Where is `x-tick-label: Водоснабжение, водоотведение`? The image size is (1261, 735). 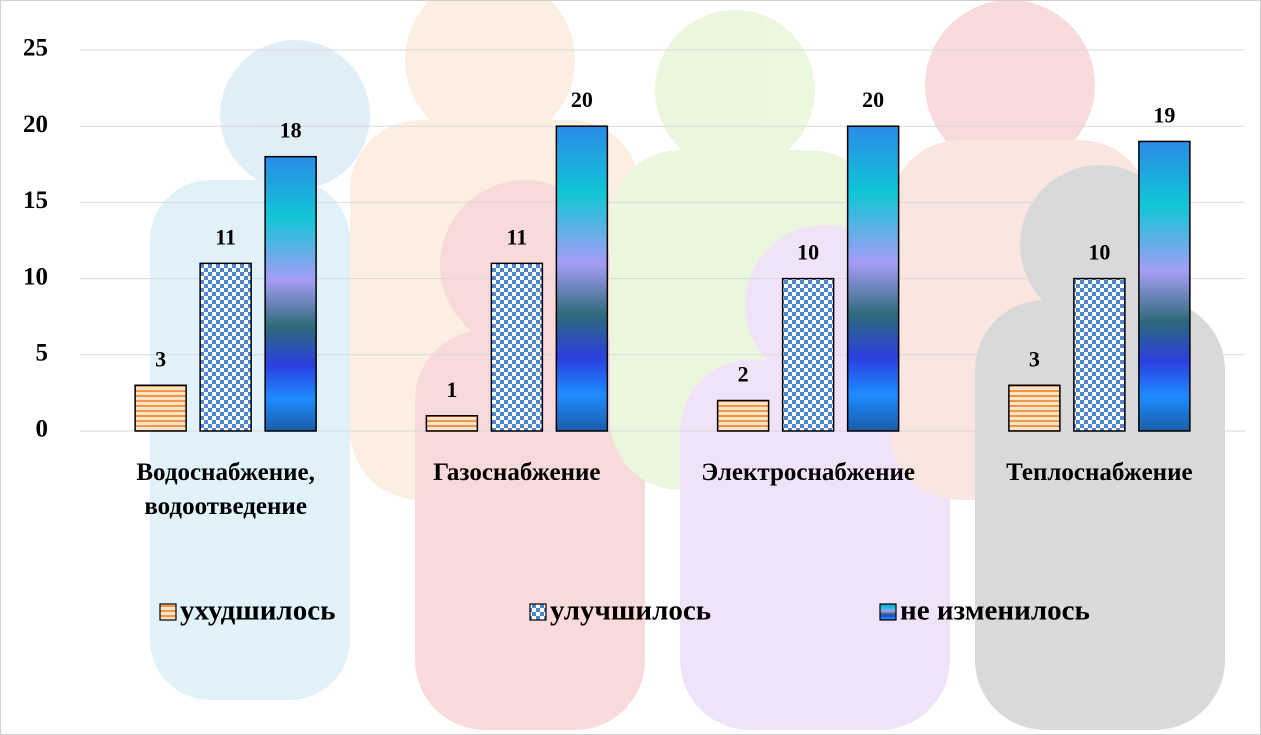
x-tick-label: Водоснабжение, водоотведение is located at coordinates (225, 489).